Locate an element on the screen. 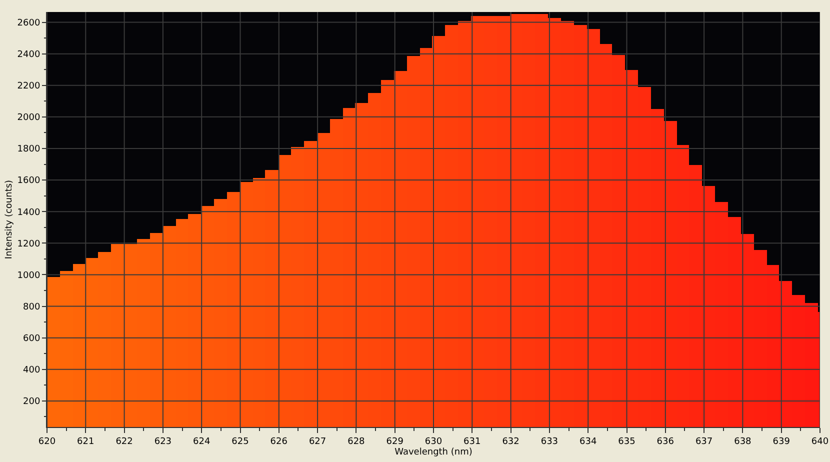 This screenshot has width=830, height=462. y-tick-label: 2000 is located at coordinates (28, 118).